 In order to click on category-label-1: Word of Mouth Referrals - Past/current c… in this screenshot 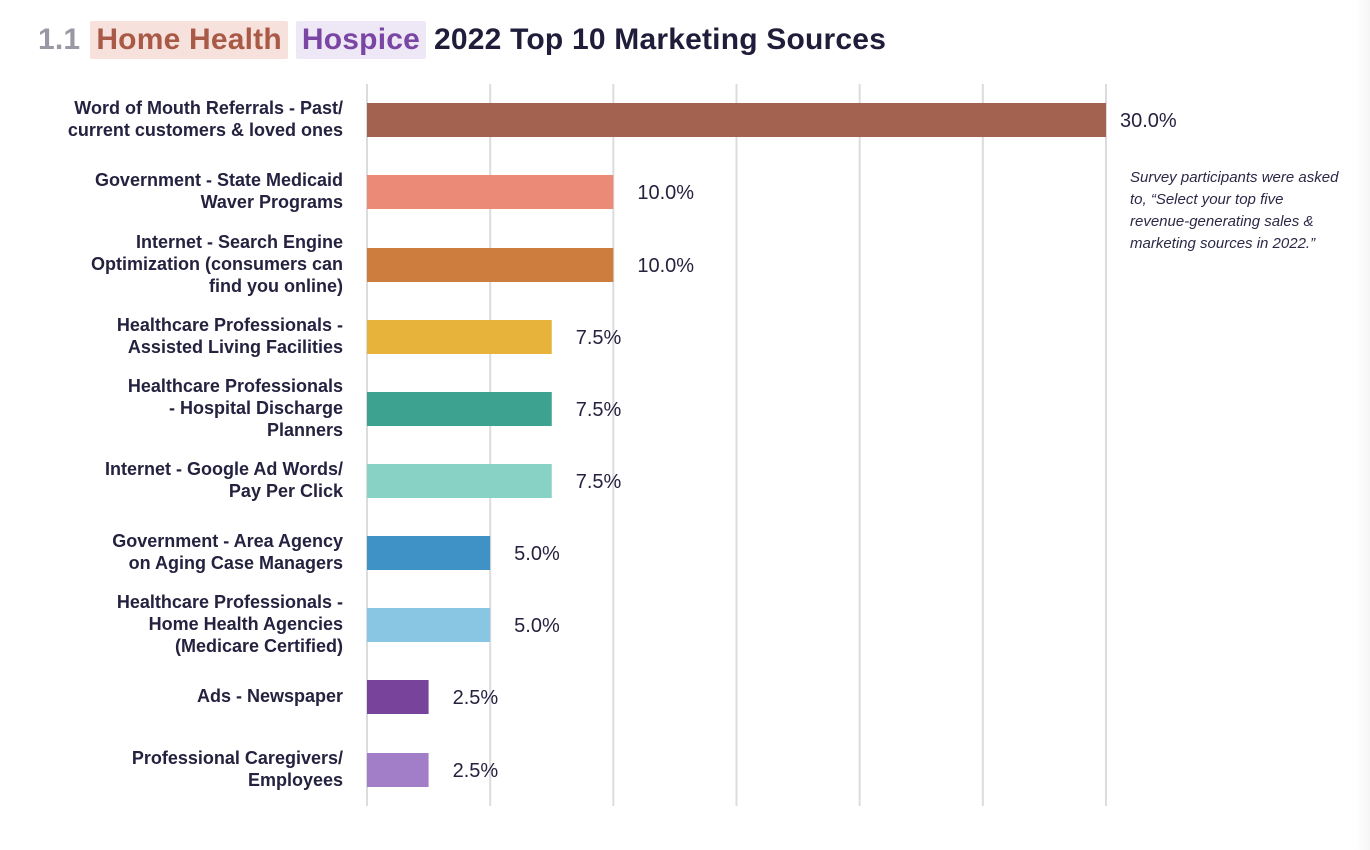, I will do `click(205, 119)`.